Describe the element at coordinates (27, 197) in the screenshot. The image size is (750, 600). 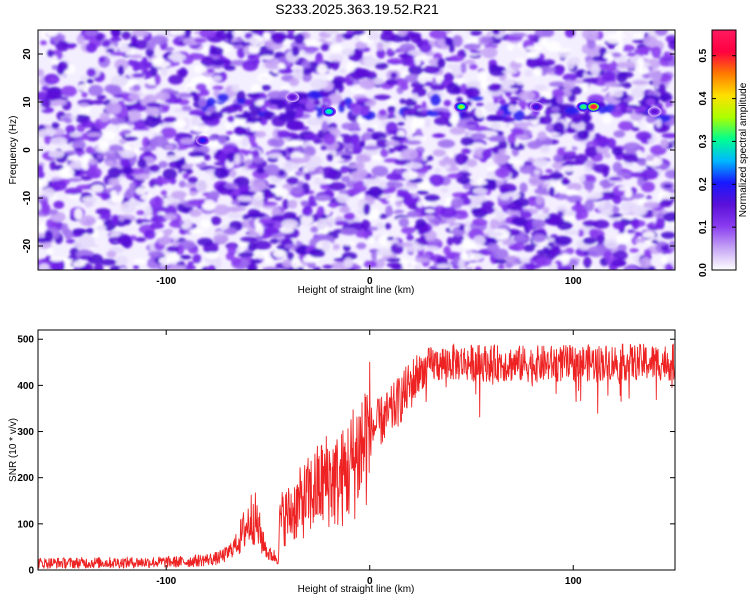
I see `y-tick-label: -10` at that location.